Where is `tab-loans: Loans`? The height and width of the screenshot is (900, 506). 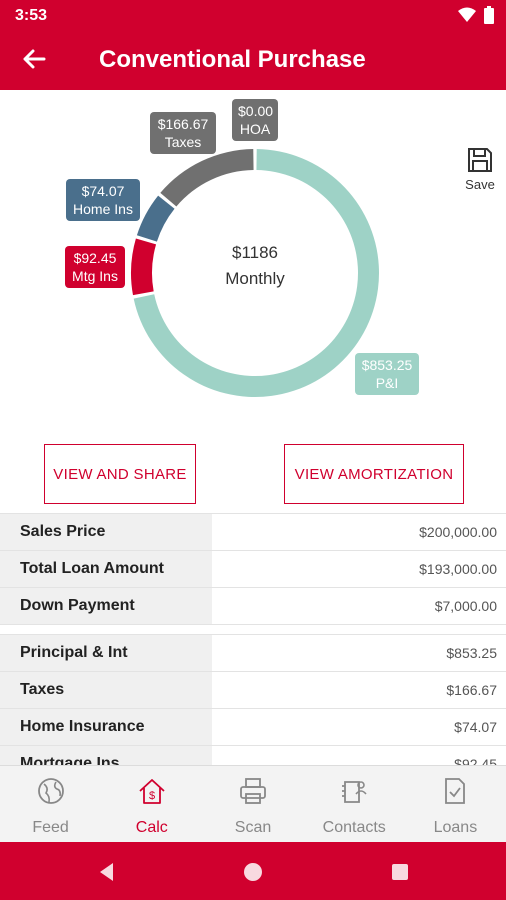
tab-loans: Loans is located at coordinates (455, 804).